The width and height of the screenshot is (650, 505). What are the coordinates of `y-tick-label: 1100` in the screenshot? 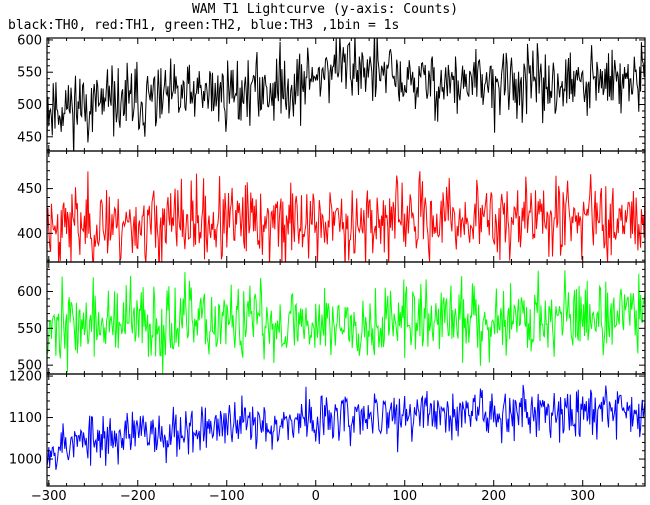 It's located at (25, 418).